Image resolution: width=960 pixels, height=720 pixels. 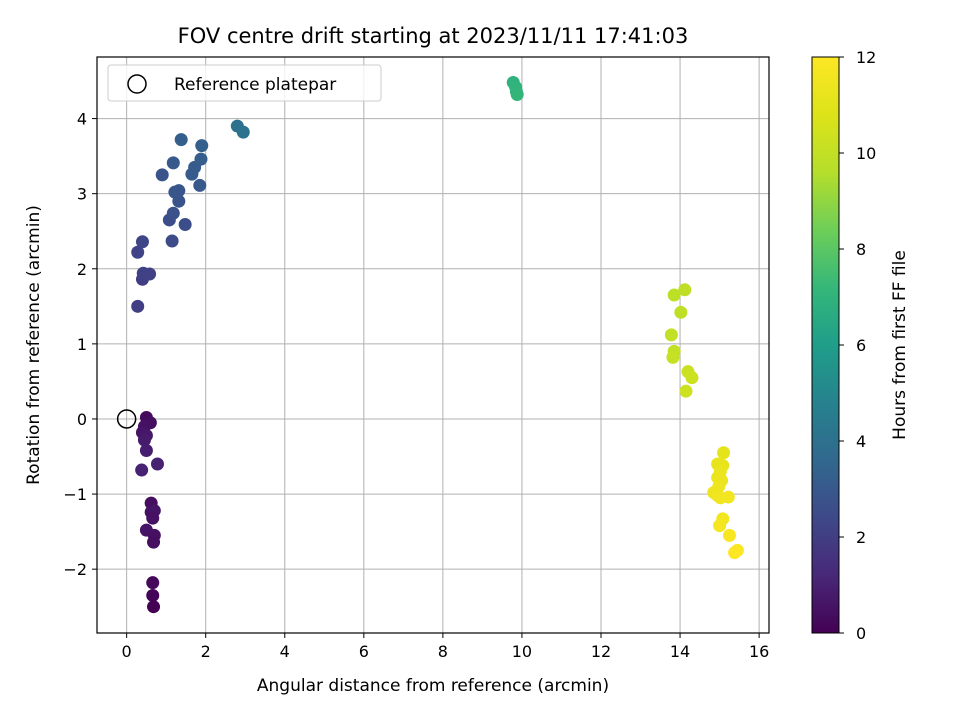 What do you see at coordinates (127, 651) in the screenshot?
I see `x-tick-label: 0` at bounding box center [127, 651].